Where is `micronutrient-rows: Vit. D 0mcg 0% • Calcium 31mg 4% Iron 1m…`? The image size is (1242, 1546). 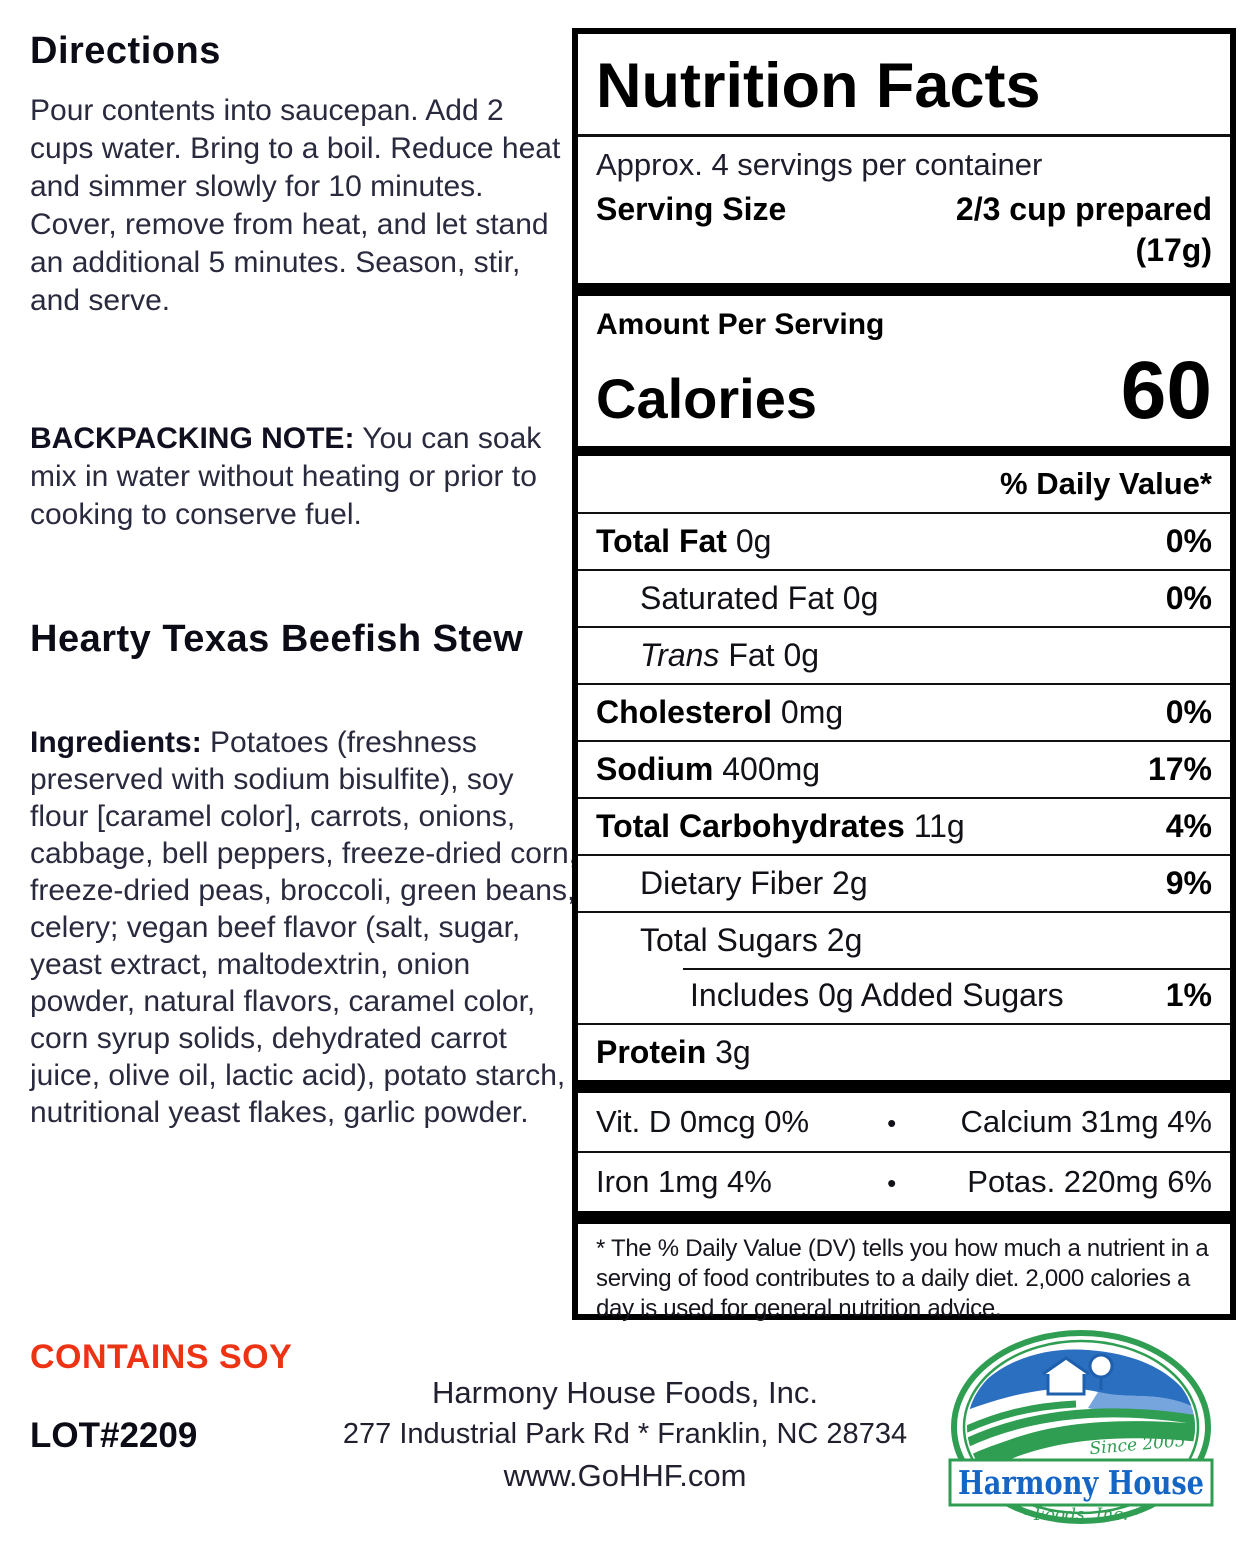 micronutrient-rows: Vit. D 0mcg 0% • Calcium 31mg 4% Iron 1m… is located at coordinates (904, 1152).